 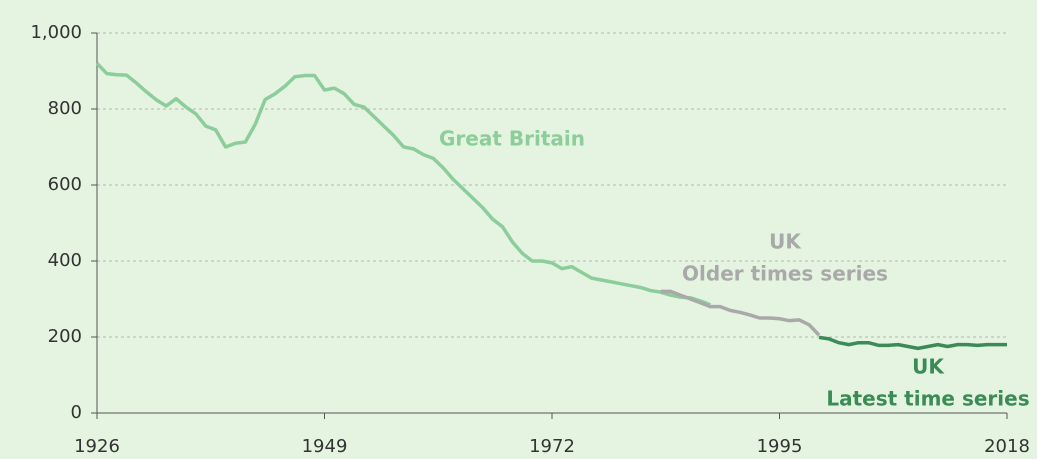 I want to click on x-tick-label: 1949, so click(x=325, y=446).